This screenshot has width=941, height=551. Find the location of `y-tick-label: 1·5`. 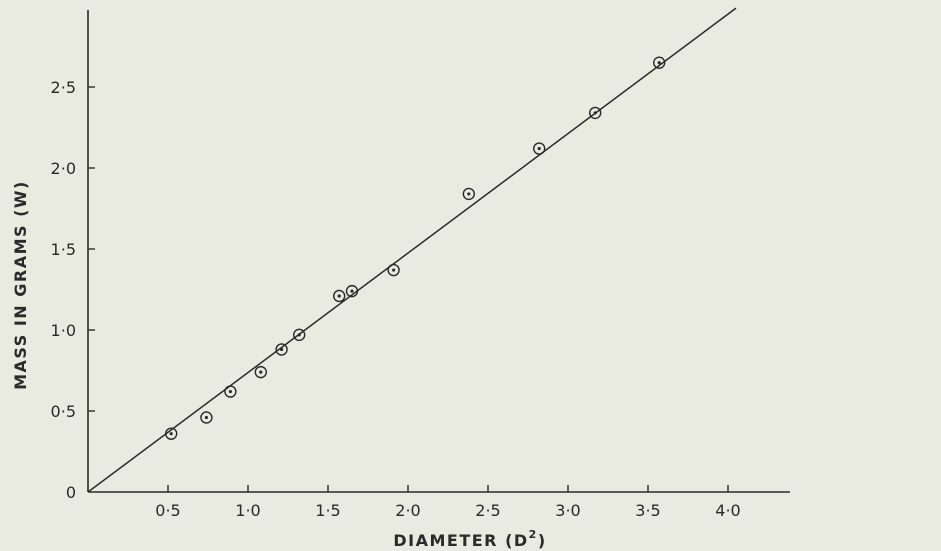

y-tick-label: 1·5 is located at coordinates (63, 249).